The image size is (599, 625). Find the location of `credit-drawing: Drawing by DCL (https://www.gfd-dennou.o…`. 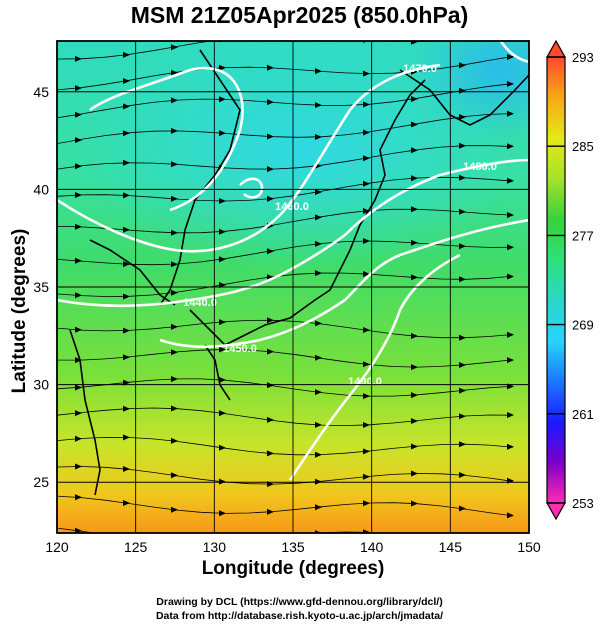

credit-drawing: Drawing by DCL (https://www.gfd-dennou.o… is located at coordinates (299, 602).